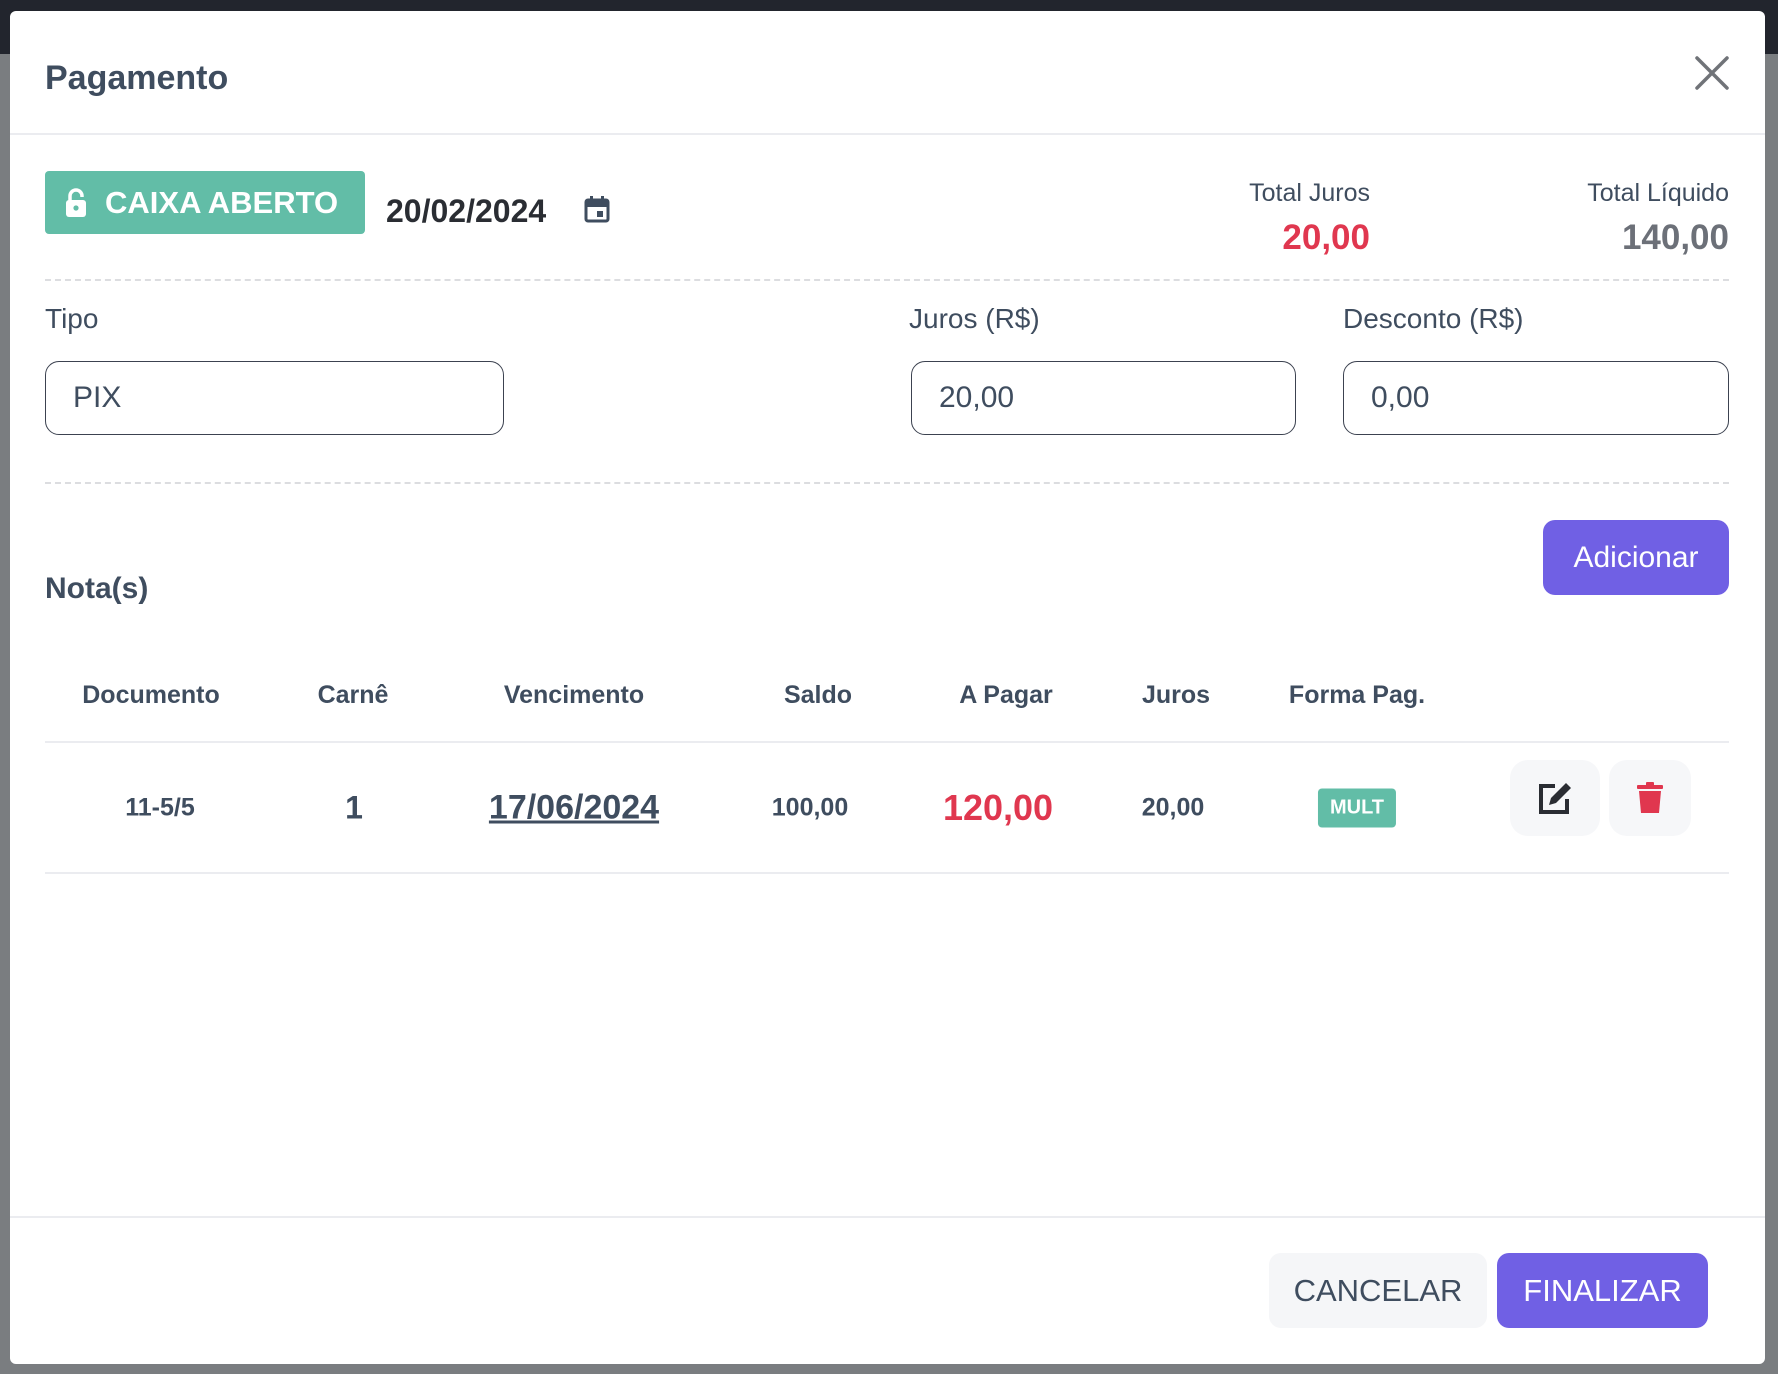  Describe the element at coordinates (1103, 398) in the screenshot. I see `juros-input: 20,00` at that location.